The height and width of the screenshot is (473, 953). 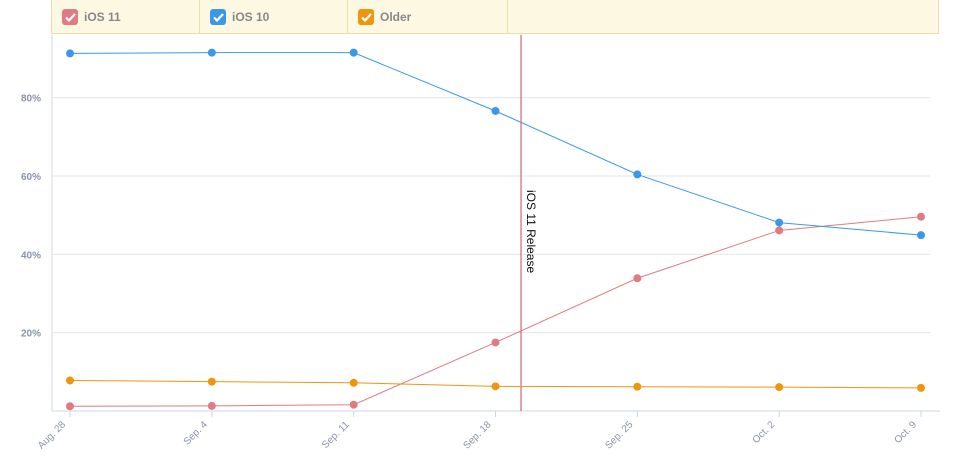 What do you see at coordinates (31, 177) in the screenshot?
I see `y-tick-label: 60%` at bounding box center [31, 177].